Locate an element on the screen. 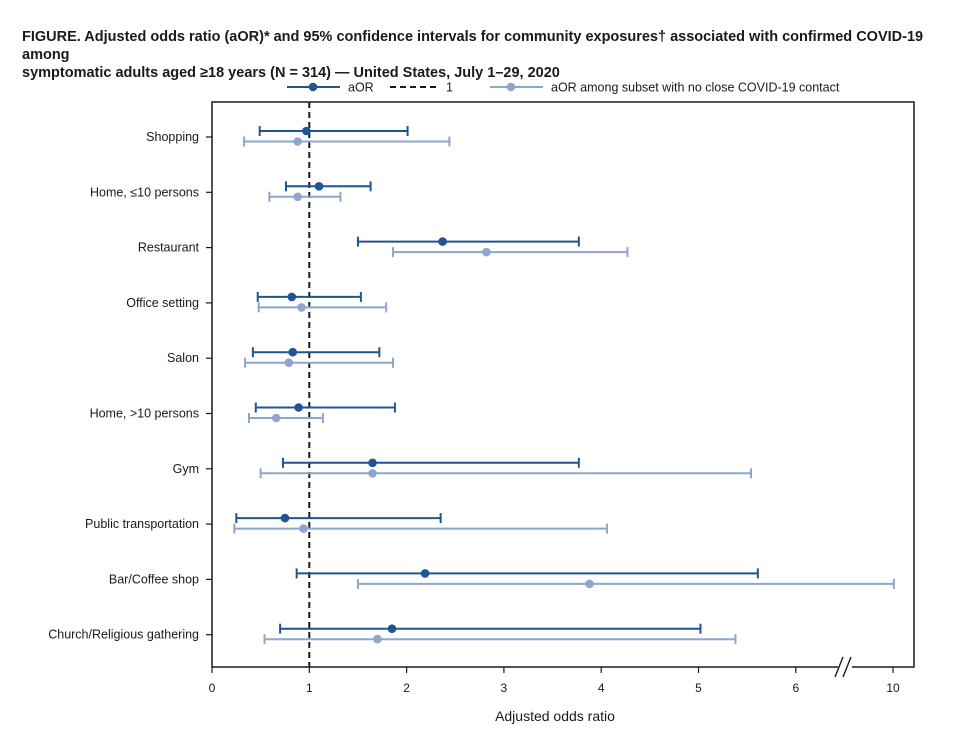 The height and width of the screenshot is (738, 960). legend-subset-marker is located at coordinates (511, 87).